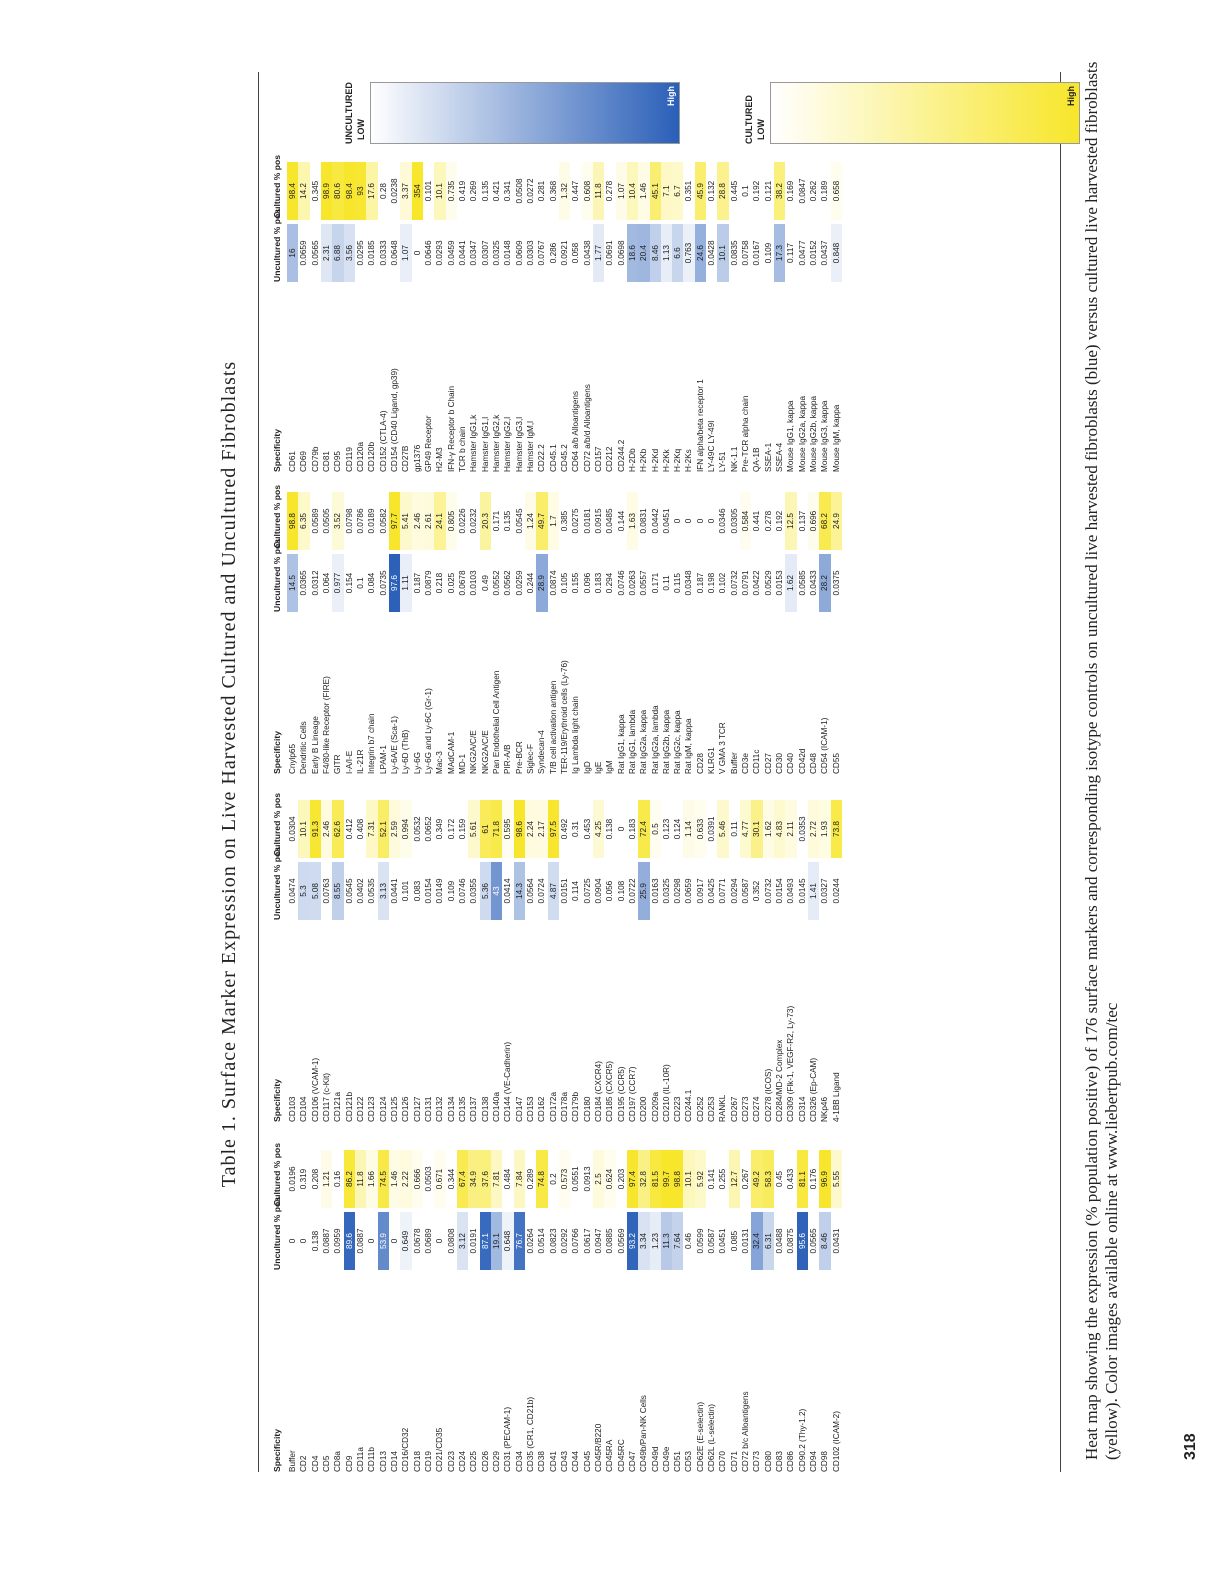 The image size is (1224, 1584). What do you see at coordinates (406, 891) in the screenshot?
I see `uncultured-cell: 0.101` at bounding box center [406, 891].